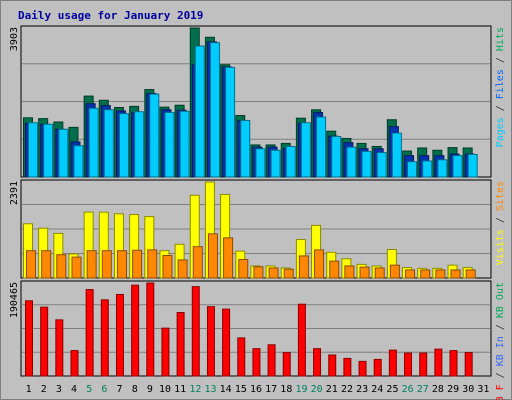 Image resolution: width=512 pixels, height=400 pixels. I want to click on y-max-label: 190465, so click(14, 300).